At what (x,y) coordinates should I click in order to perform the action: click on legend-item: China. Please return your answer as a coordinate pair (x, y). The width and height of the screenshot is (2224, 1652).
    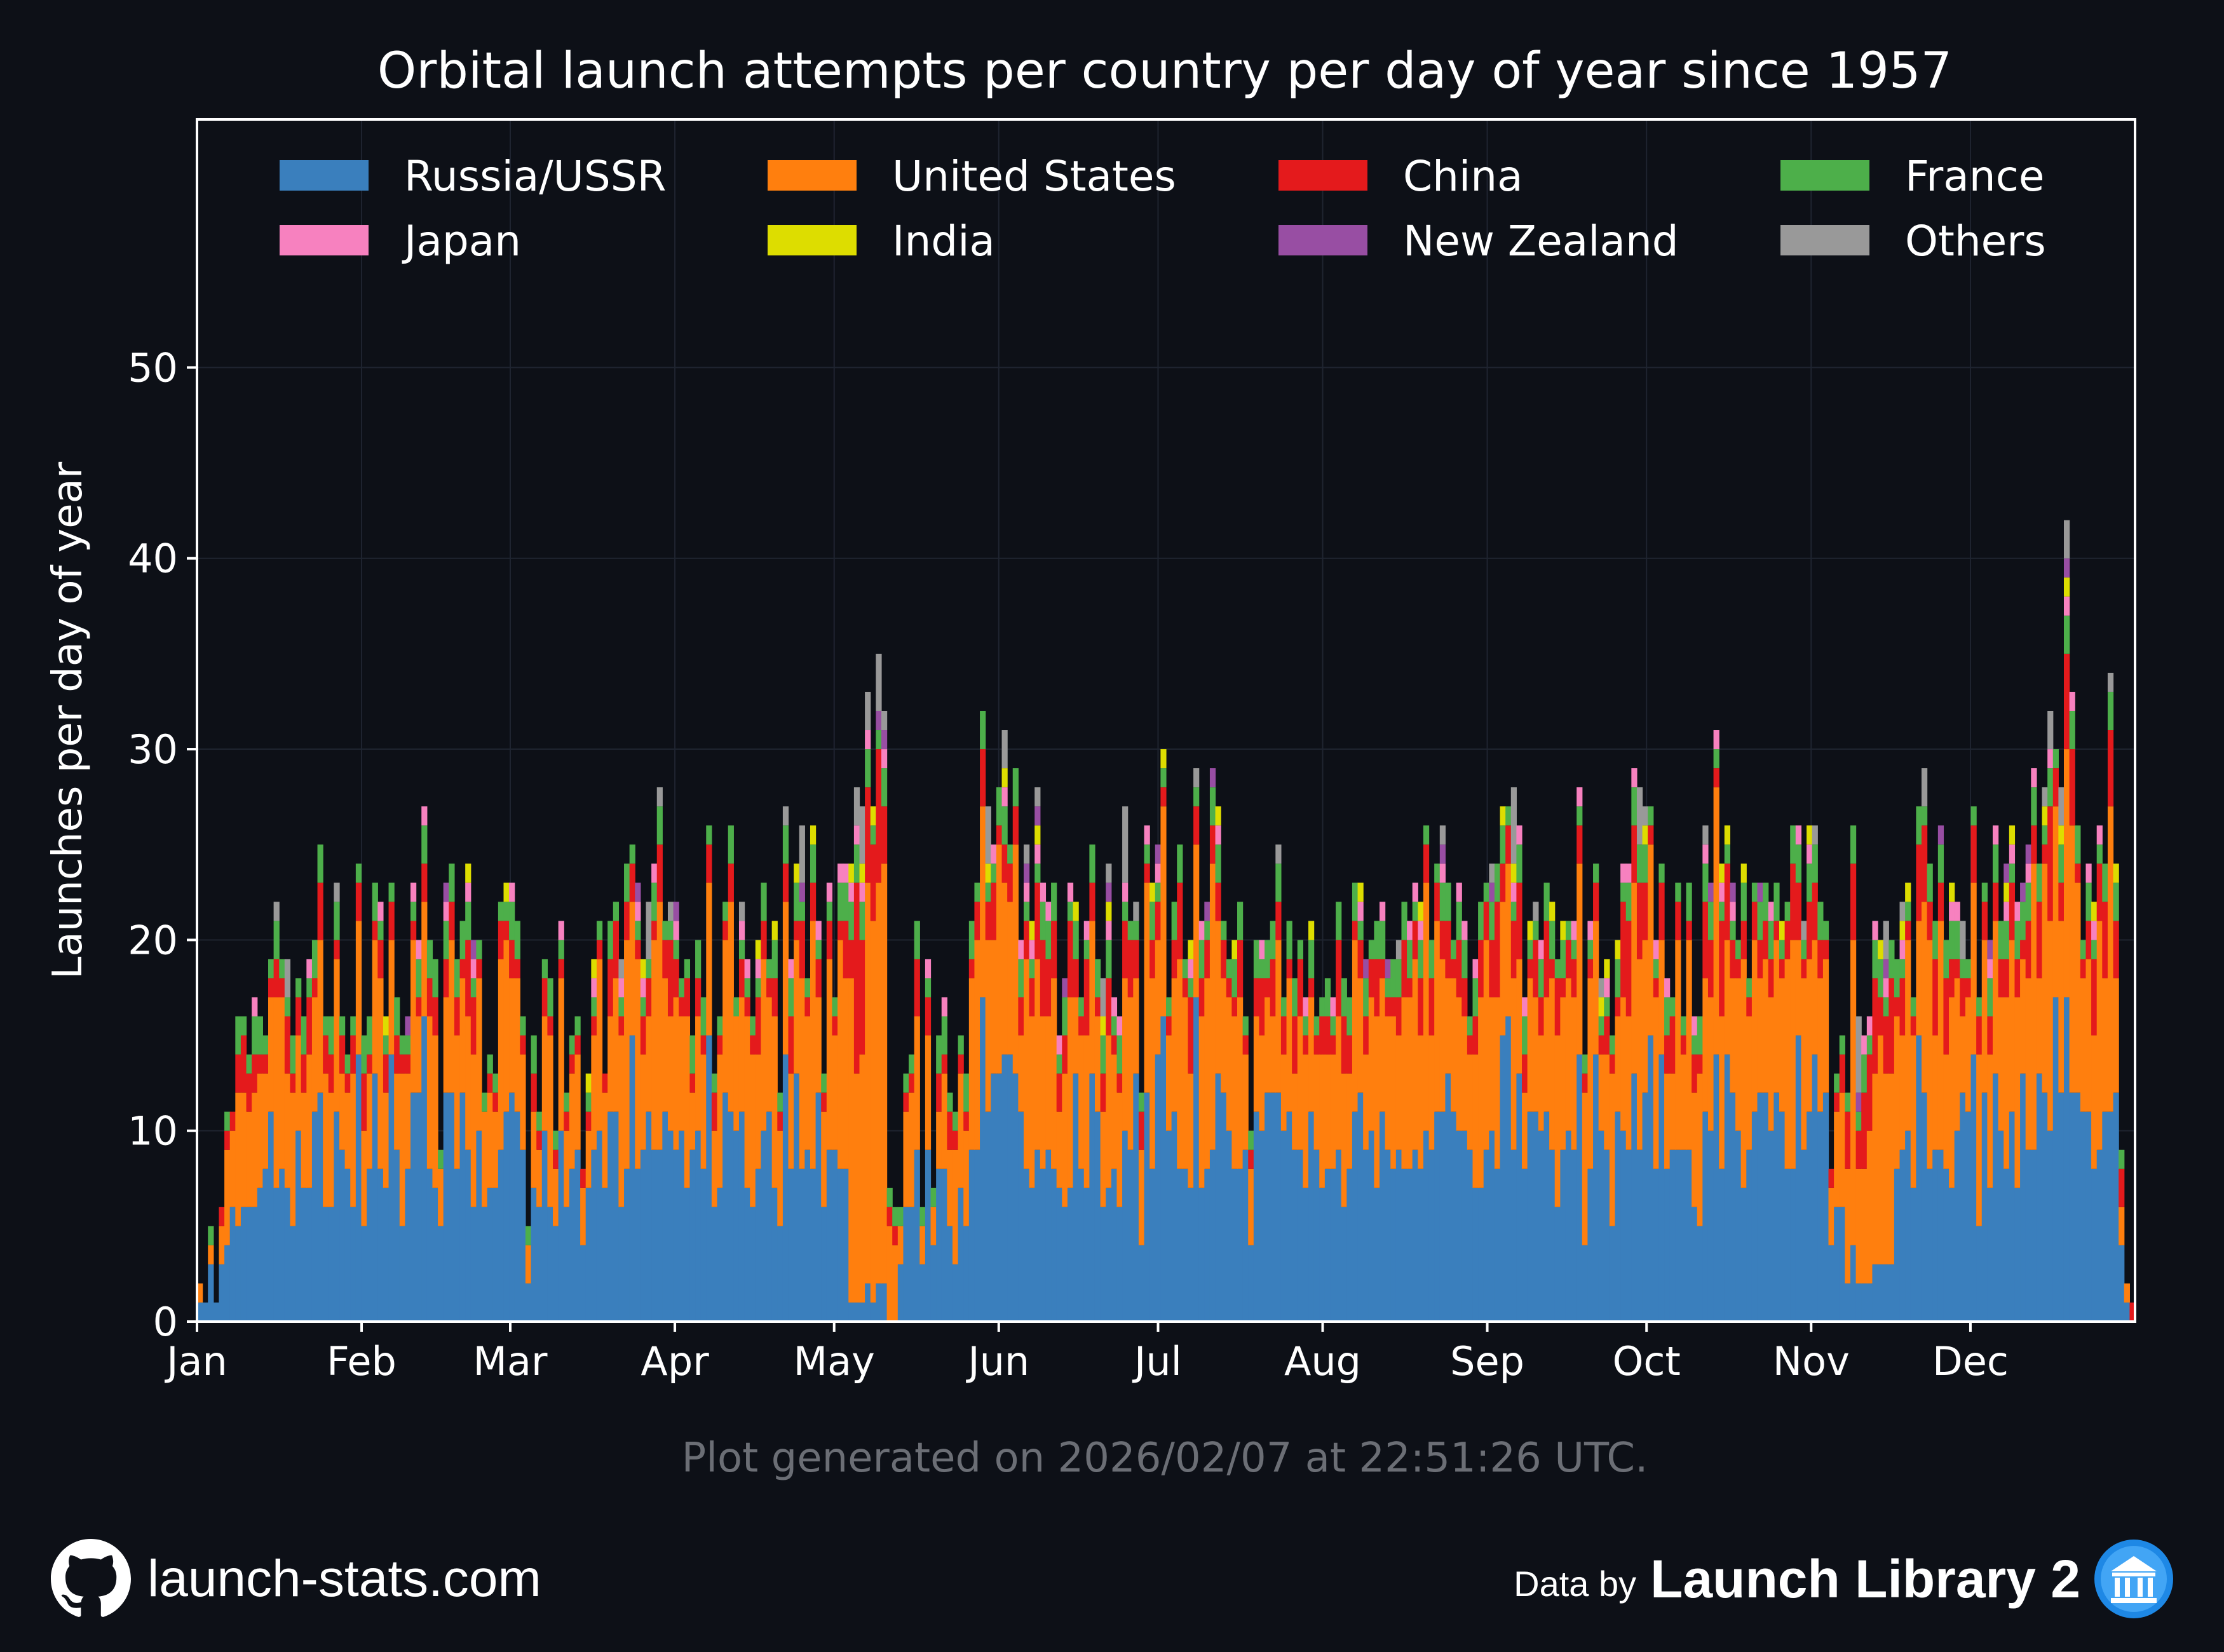
    Looking at the image, I should click on (1401, 177).